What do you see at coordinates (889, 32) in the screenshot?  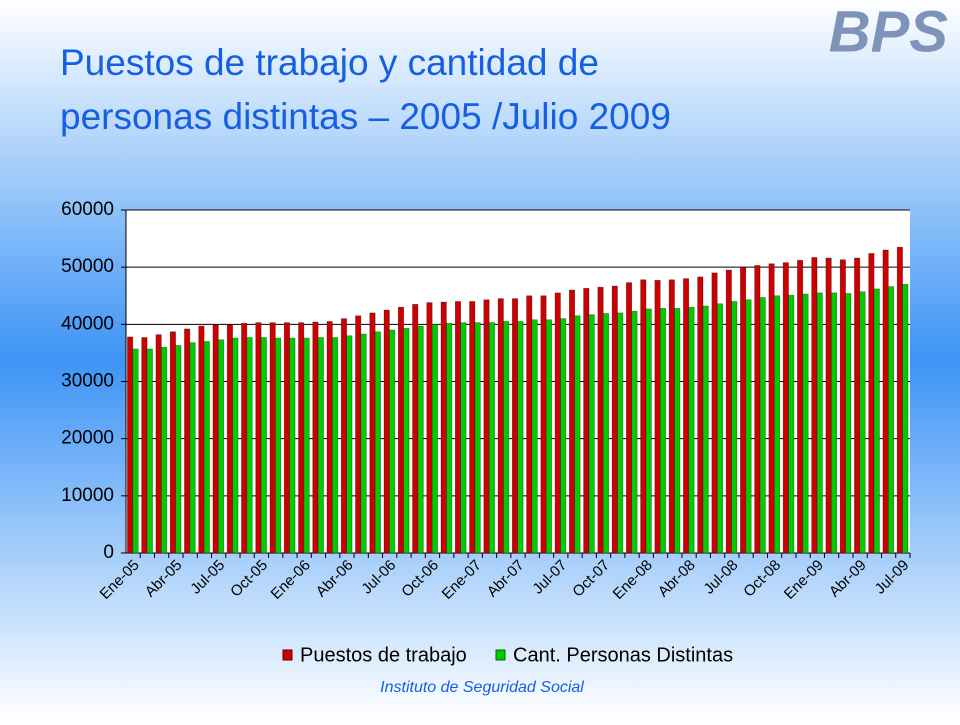 I see `logo: BPS` at bounding box center [889, 32].